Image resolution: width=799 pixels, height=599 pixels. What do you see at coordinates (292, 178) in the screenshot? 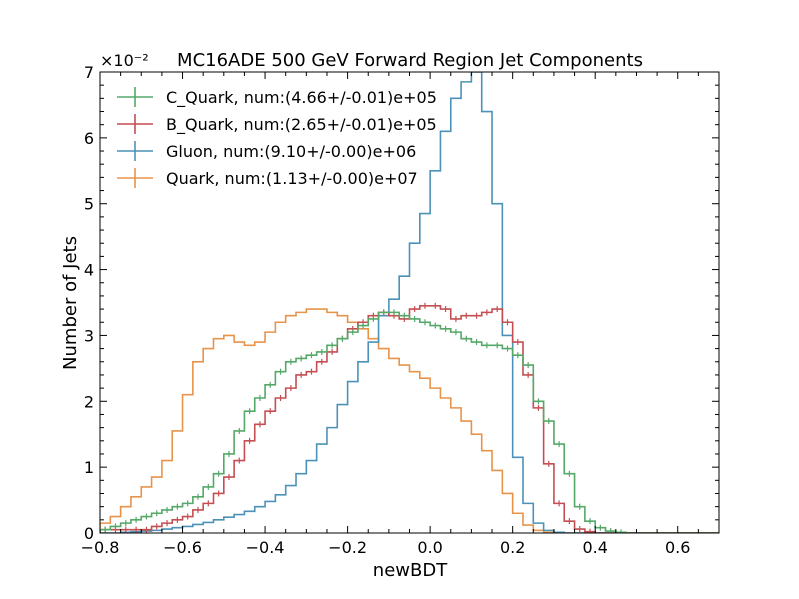
I see `legend-label: Quark, num:(1.13+/-0.00)e+07` at bounding box center [292, 178].